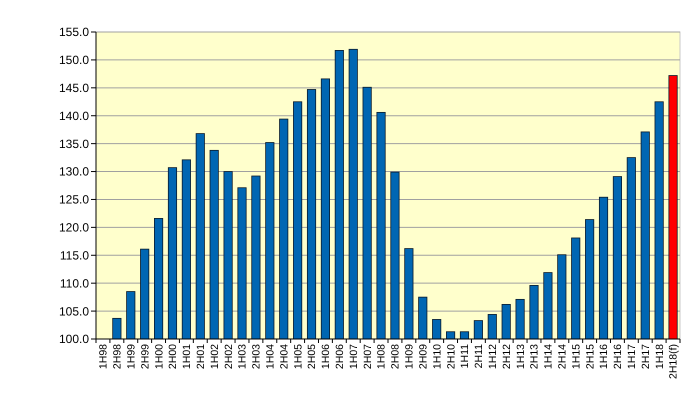 The height and width of the screenshot is (396, 700). What do you see at coordinates (354, 357) in the screenshot?
I see `x-tick-label: 1H07` at bounding box center [354, 357].